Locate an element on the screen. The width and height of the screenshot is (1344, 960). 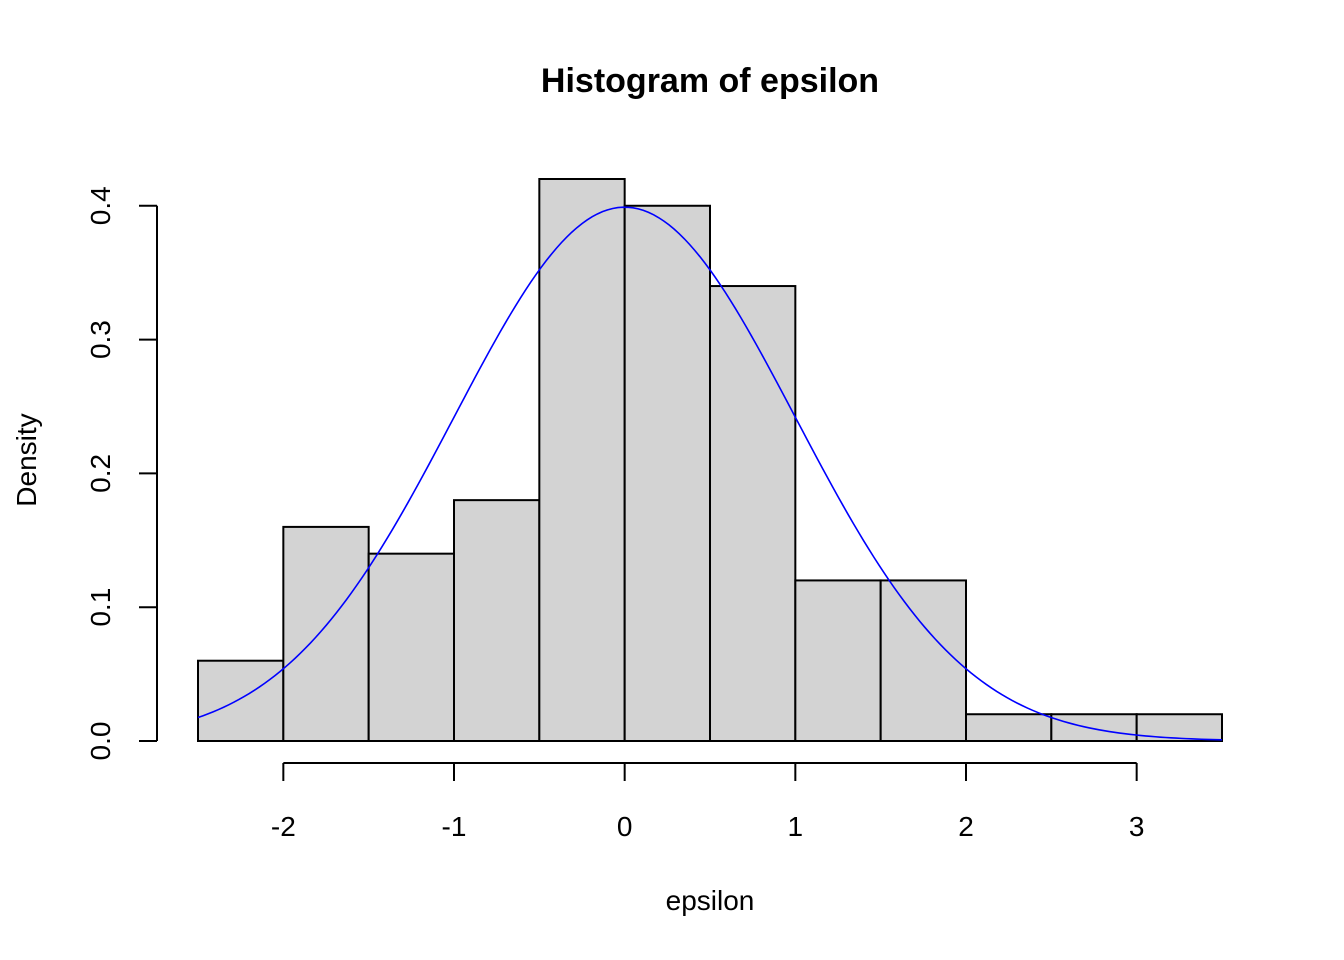
x-axis-label: epsilon is located at coordinates (710, 900).